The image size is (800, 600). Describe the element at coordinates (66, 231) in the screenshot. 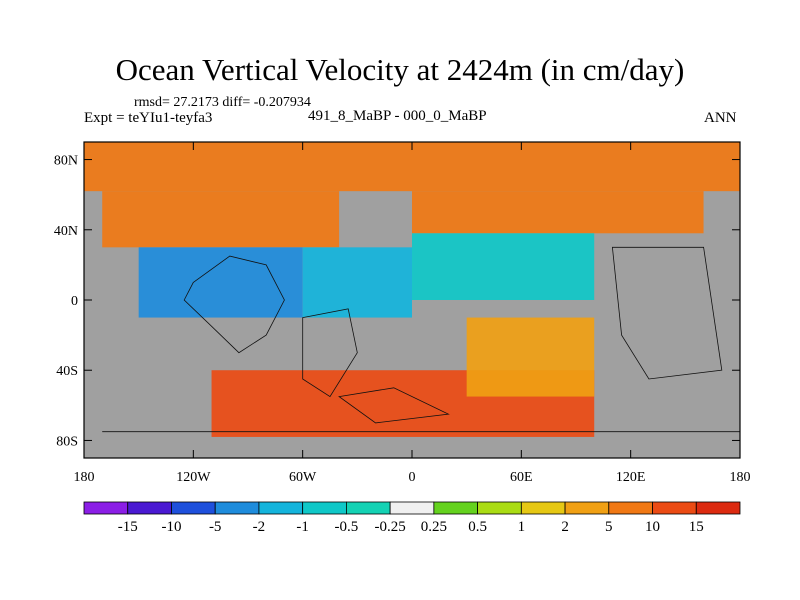

I see `y-tick-label: 40N` at that location.